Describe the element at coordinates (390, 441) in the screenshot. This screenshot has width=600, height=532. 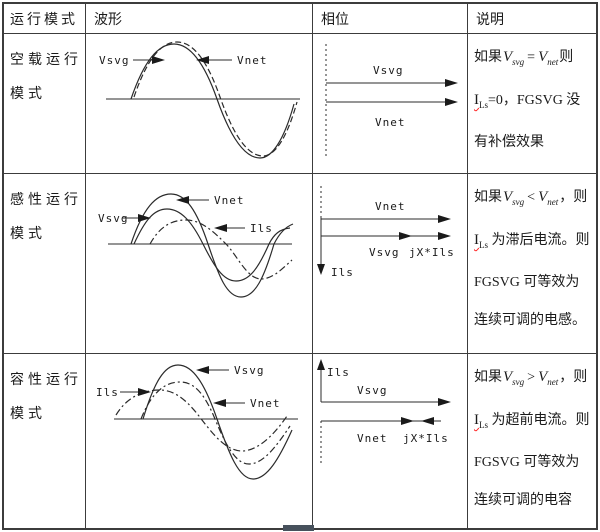
I see `phase-cell-capacitive: Ils Vsvg Vnet jX*Ils` at that location.